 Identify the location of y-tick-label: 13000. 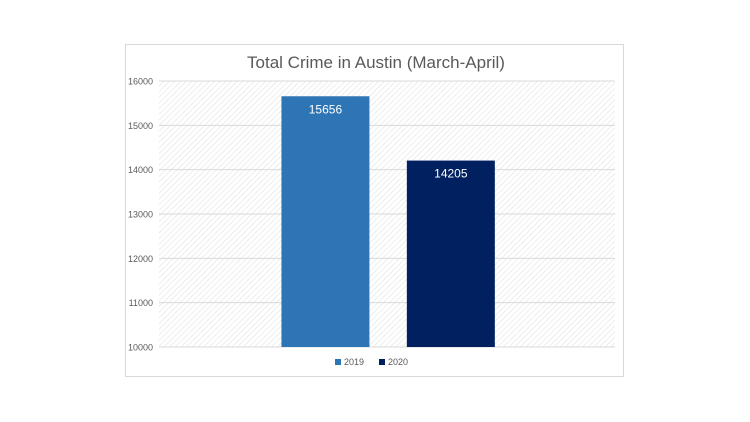
(140, 215).